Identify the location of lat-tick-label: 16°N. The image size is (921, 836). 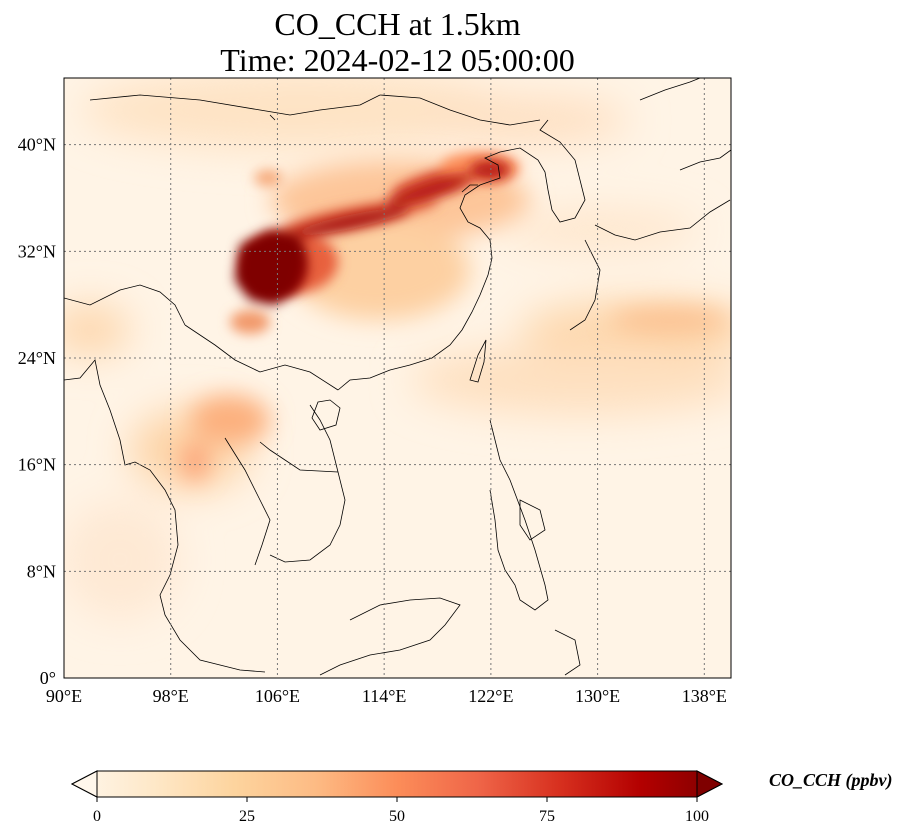
(37, 465).